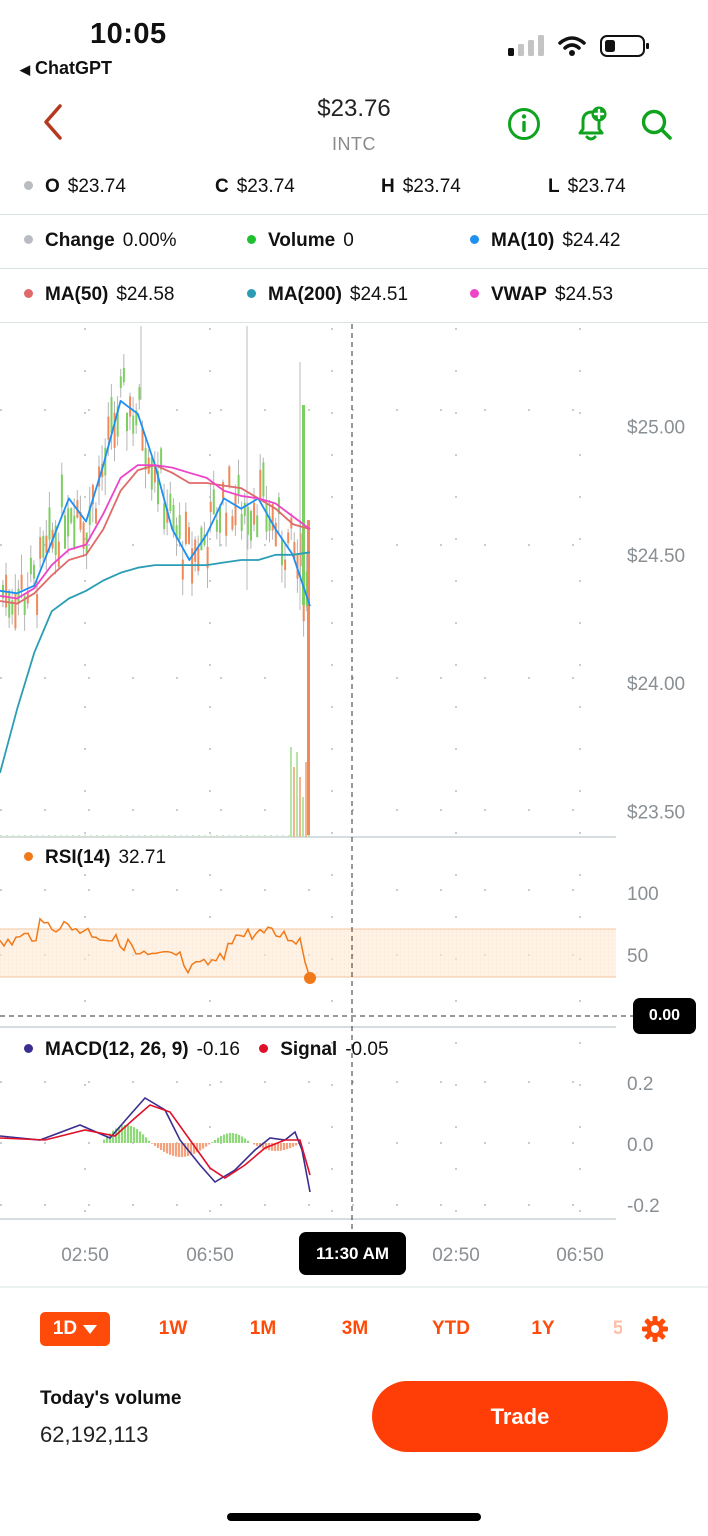 This screenshot has height=1536, width=708. I want to click on ohlc-high: H $23.74, so click(421, 186).